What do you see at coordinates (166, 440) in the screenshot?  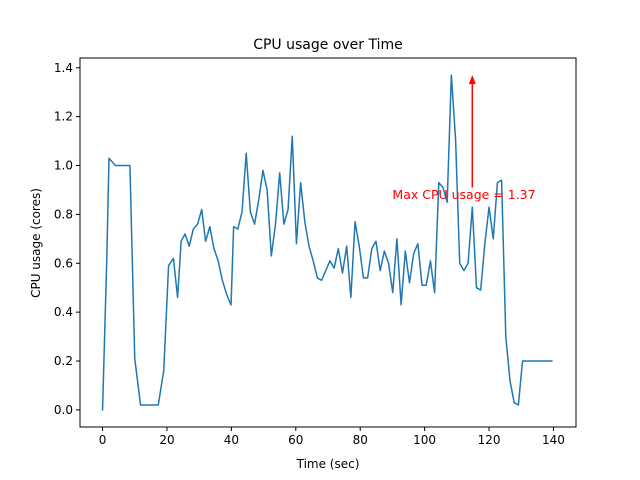 I see `x-tick-label: 20` at bounding box center [166, 440].